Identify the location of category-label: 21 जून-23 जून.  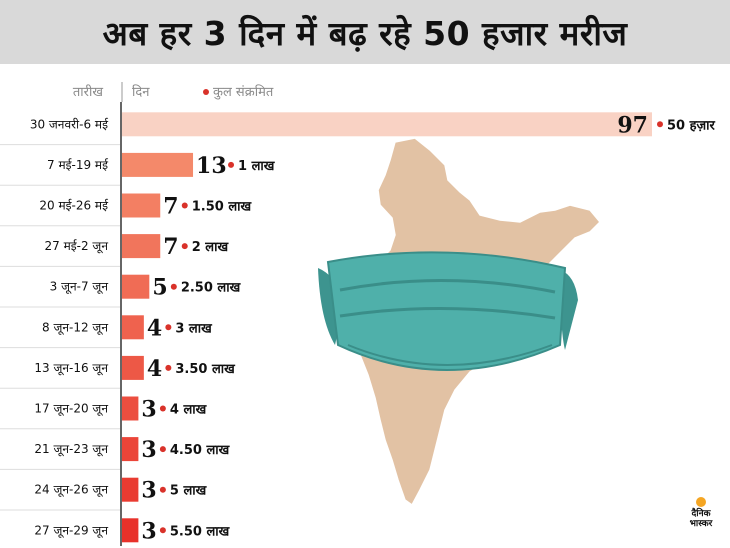
(71, 449).